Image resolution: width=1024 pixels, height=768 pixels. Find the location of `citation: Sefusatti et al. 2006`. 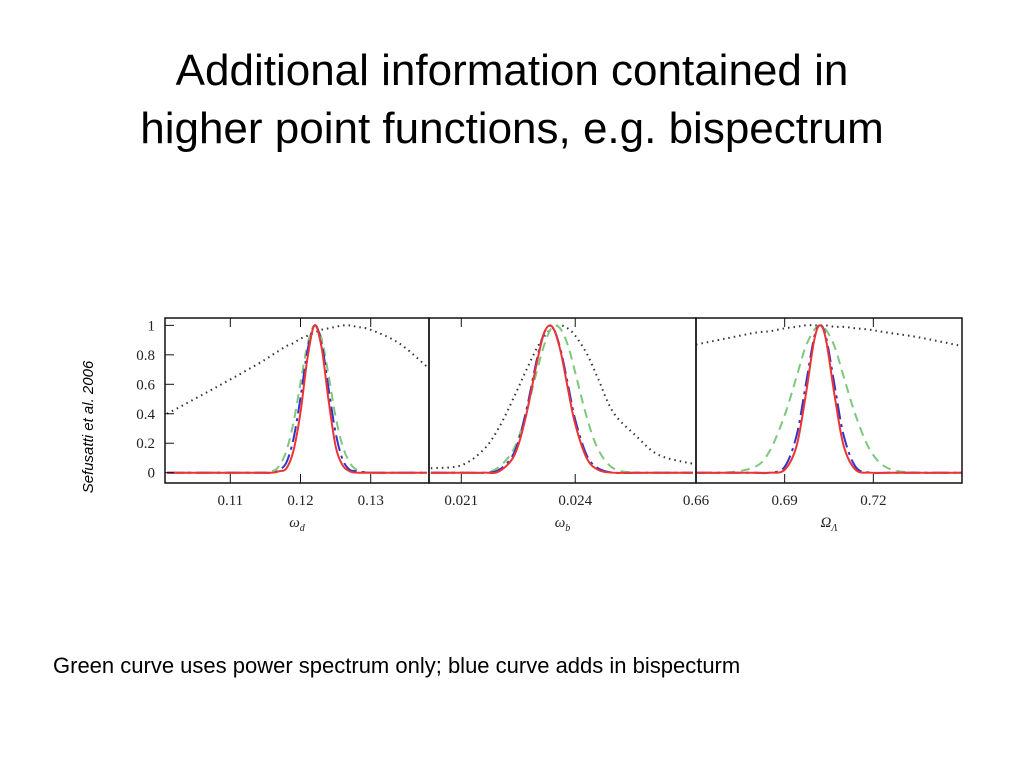

citation: Sefusatti et al. 2006 is located at coordinates (88, 426).